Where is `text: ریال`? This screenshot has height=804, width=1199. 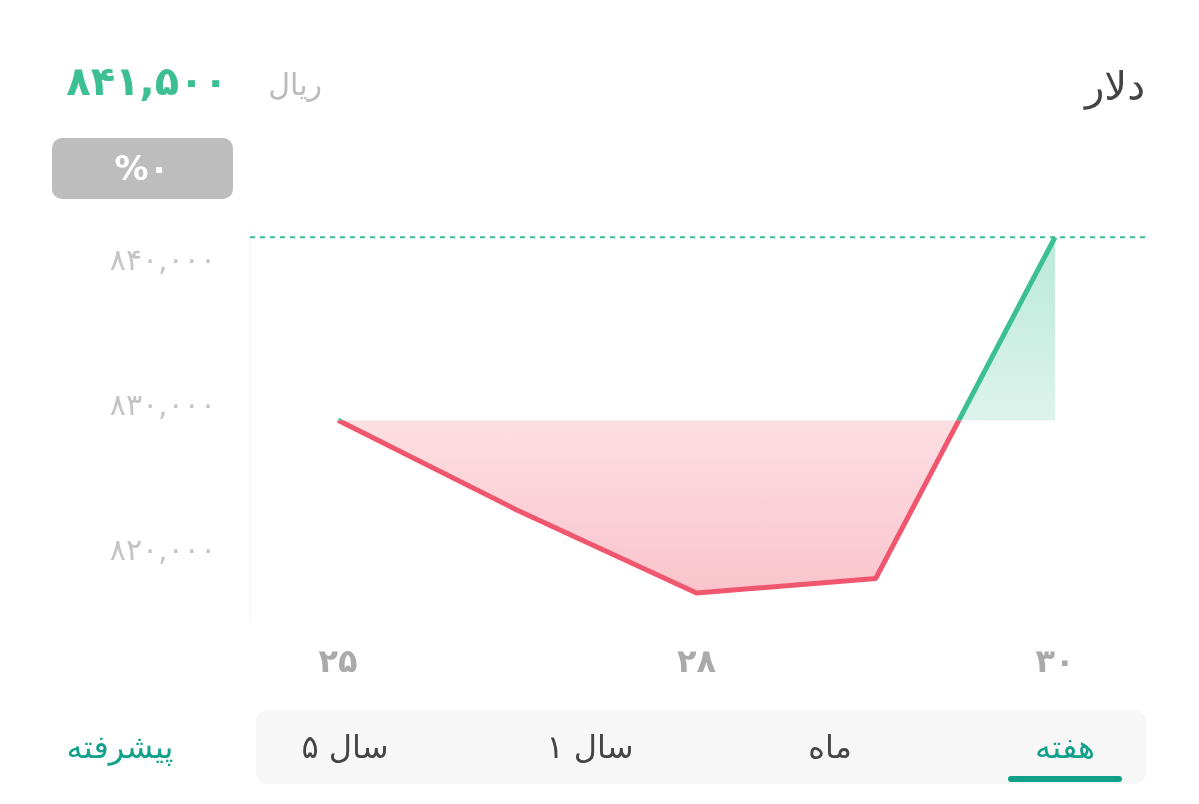
text: ریال is located at coordinates (295, 84).